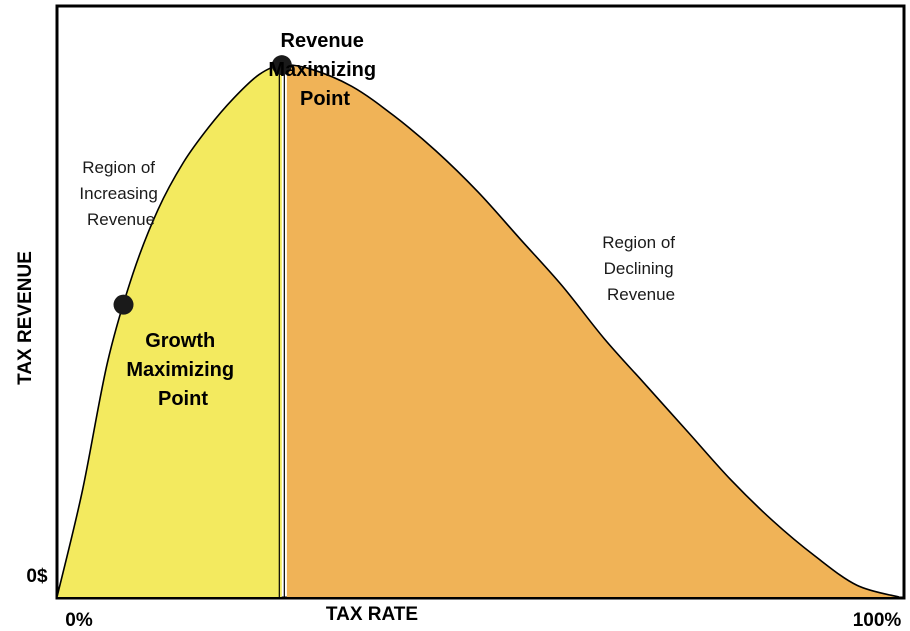 The width and height of the screenshot is (910, 631). I want to click on revenue-max-label-line-1: Revenue, so click(322, 41).